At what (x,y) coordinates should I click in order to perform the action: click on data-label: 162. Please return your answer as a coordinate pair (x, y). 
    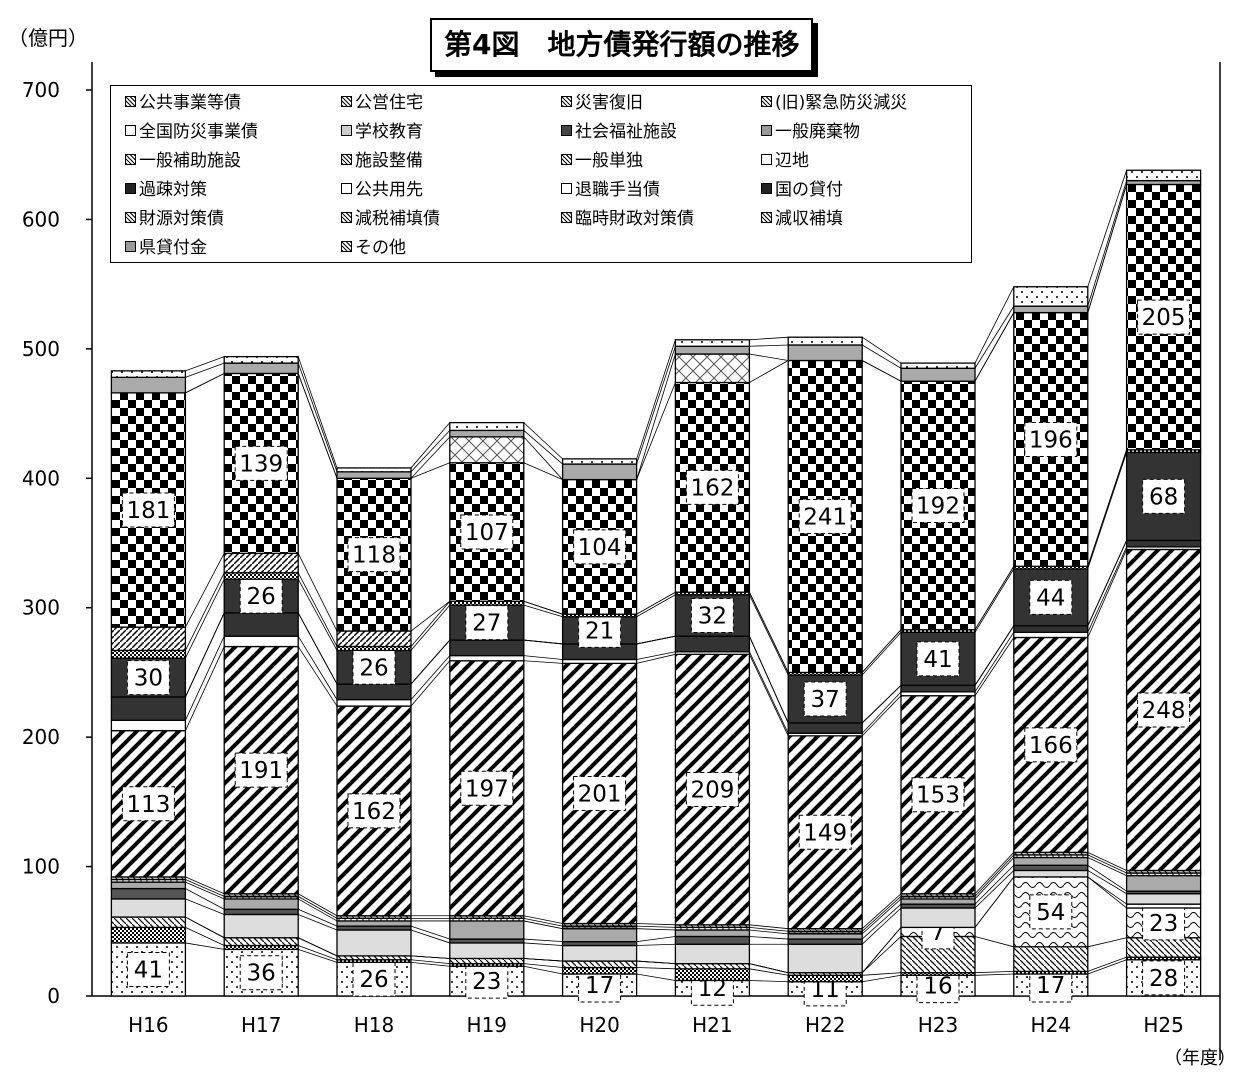
    Looking at the image, I should click on (374, 812).